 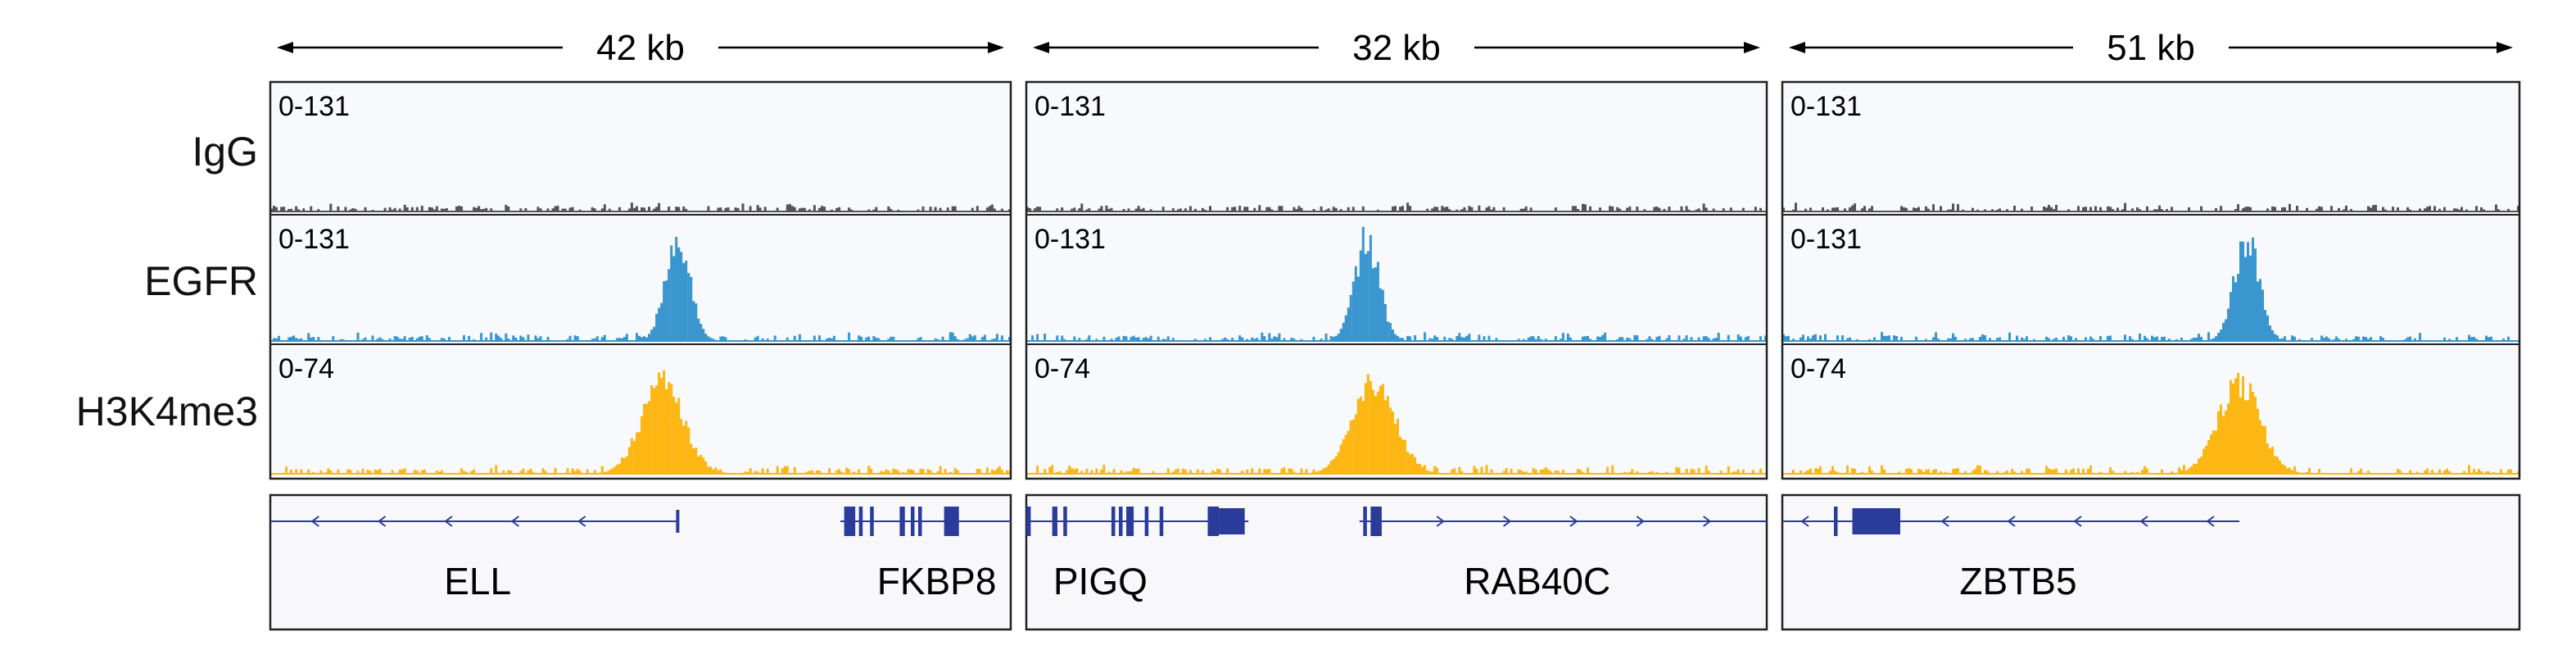 What do you see at coordinates (225, 152) in the screenshot?
I see `track-label-igg: IgG` at bounding box center [225, 152].